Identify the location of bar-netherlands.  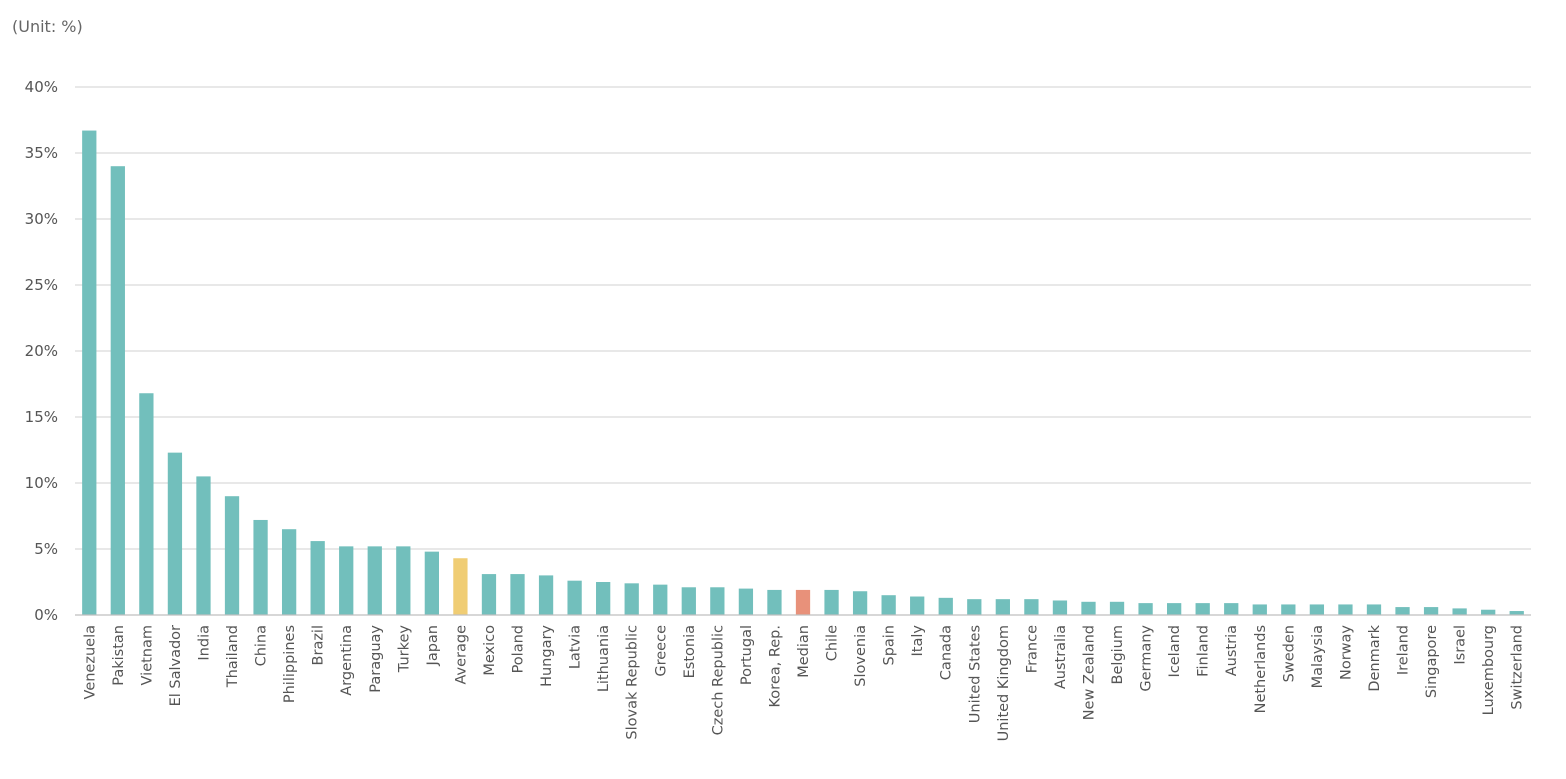
(1259, 609).